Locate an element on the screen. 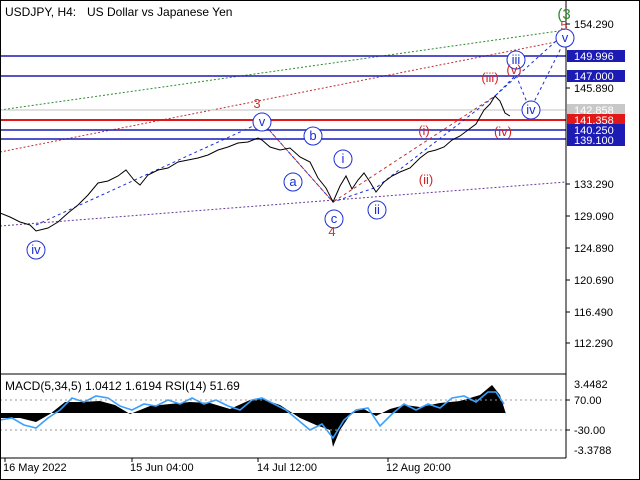  wave-label-red-i: (i) is located at coordinates (424, 130).